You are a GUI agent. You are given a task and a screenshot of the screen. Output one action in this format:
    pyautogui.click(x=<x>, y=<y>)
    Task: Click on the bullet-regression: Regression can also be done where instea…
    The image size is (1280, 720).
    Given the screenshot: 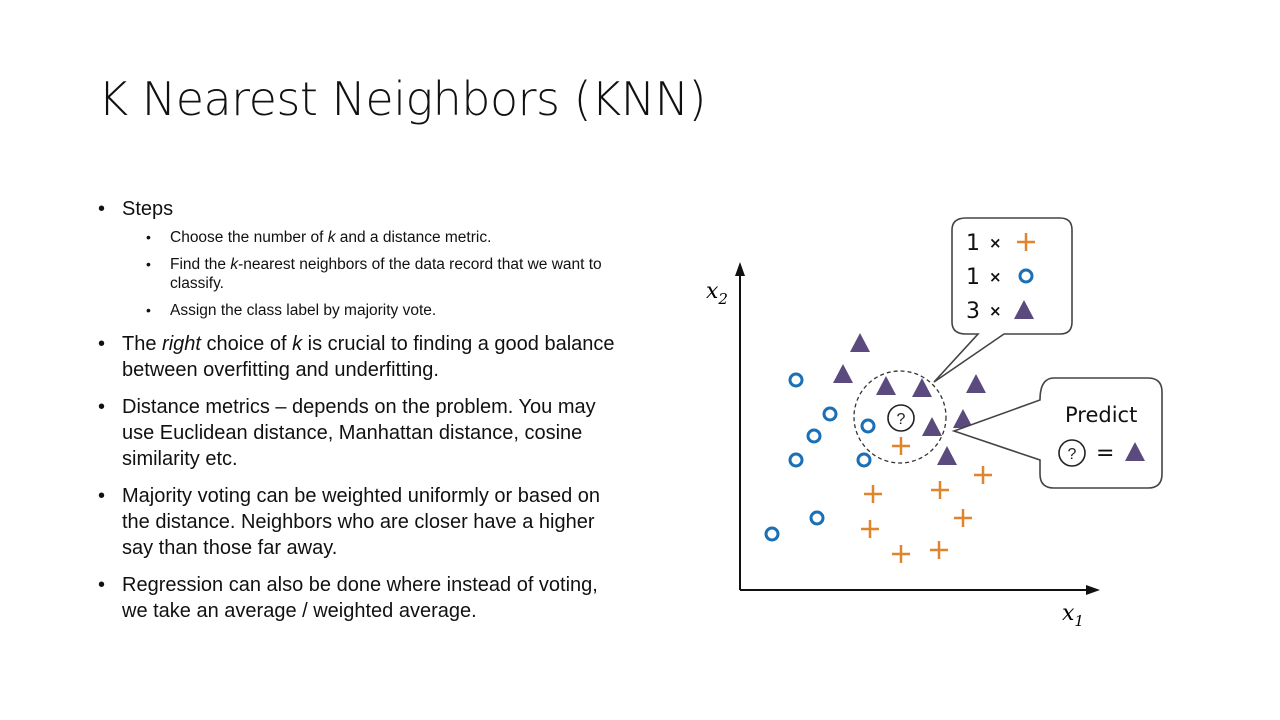 What is the action you would take?
    pyautogui.click(x=363, y=598)
    